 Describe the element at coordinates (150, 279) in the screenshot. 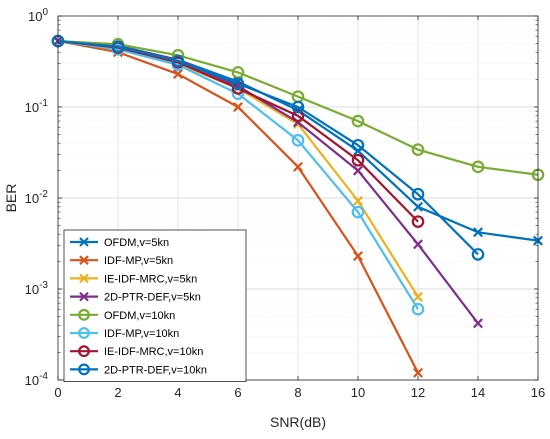

I see `legend-label: IE-IDF-MRC,v=5kn` at that location.